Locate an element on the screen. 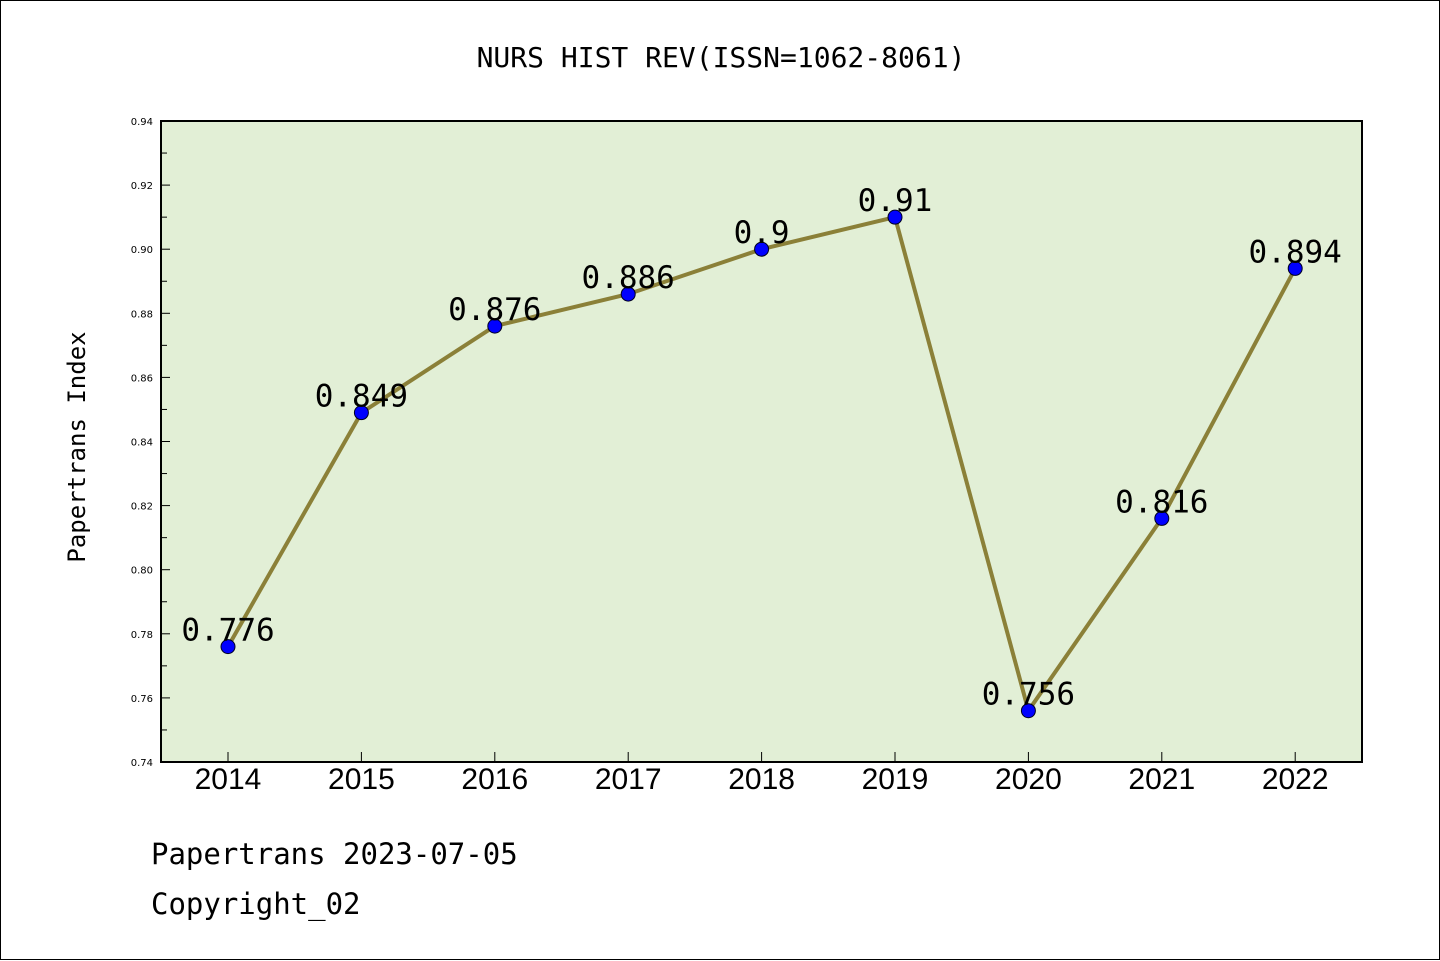  data-label: 0.816 is located at coordinates (1161, 502).